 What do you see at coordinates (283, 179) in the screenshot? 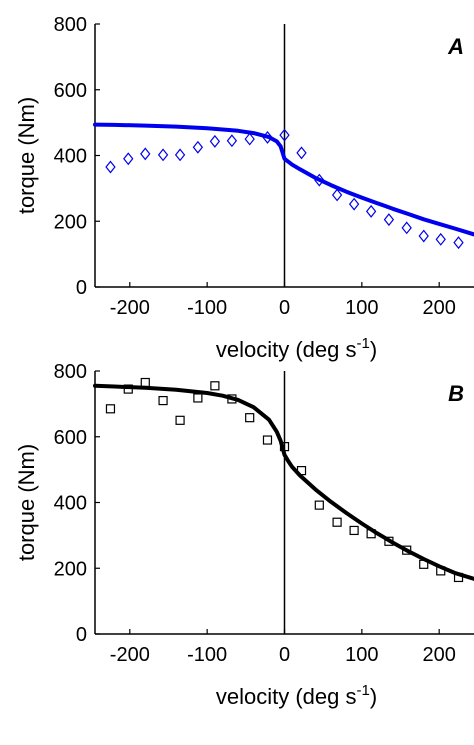
I see `model-fit-line` at bounding box center [283, 179].